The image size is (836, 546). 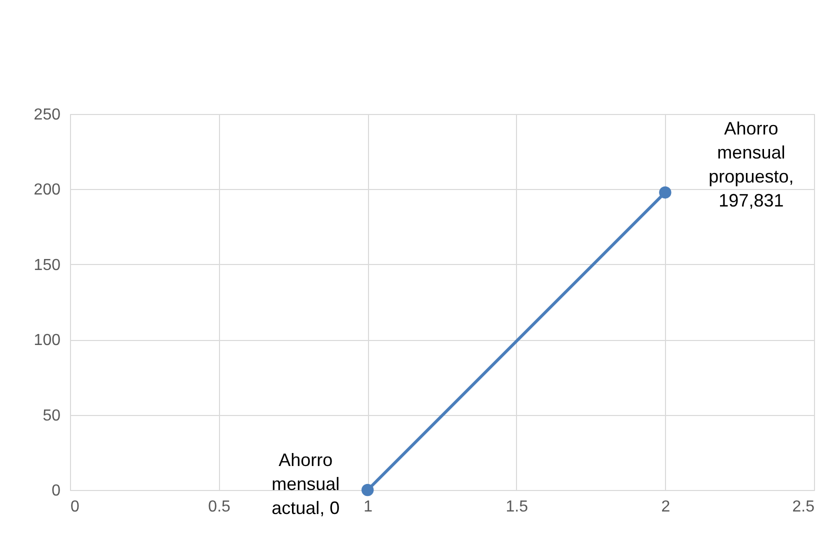 I want to click on x-tick-label: 2, so click(x=665, y=507).